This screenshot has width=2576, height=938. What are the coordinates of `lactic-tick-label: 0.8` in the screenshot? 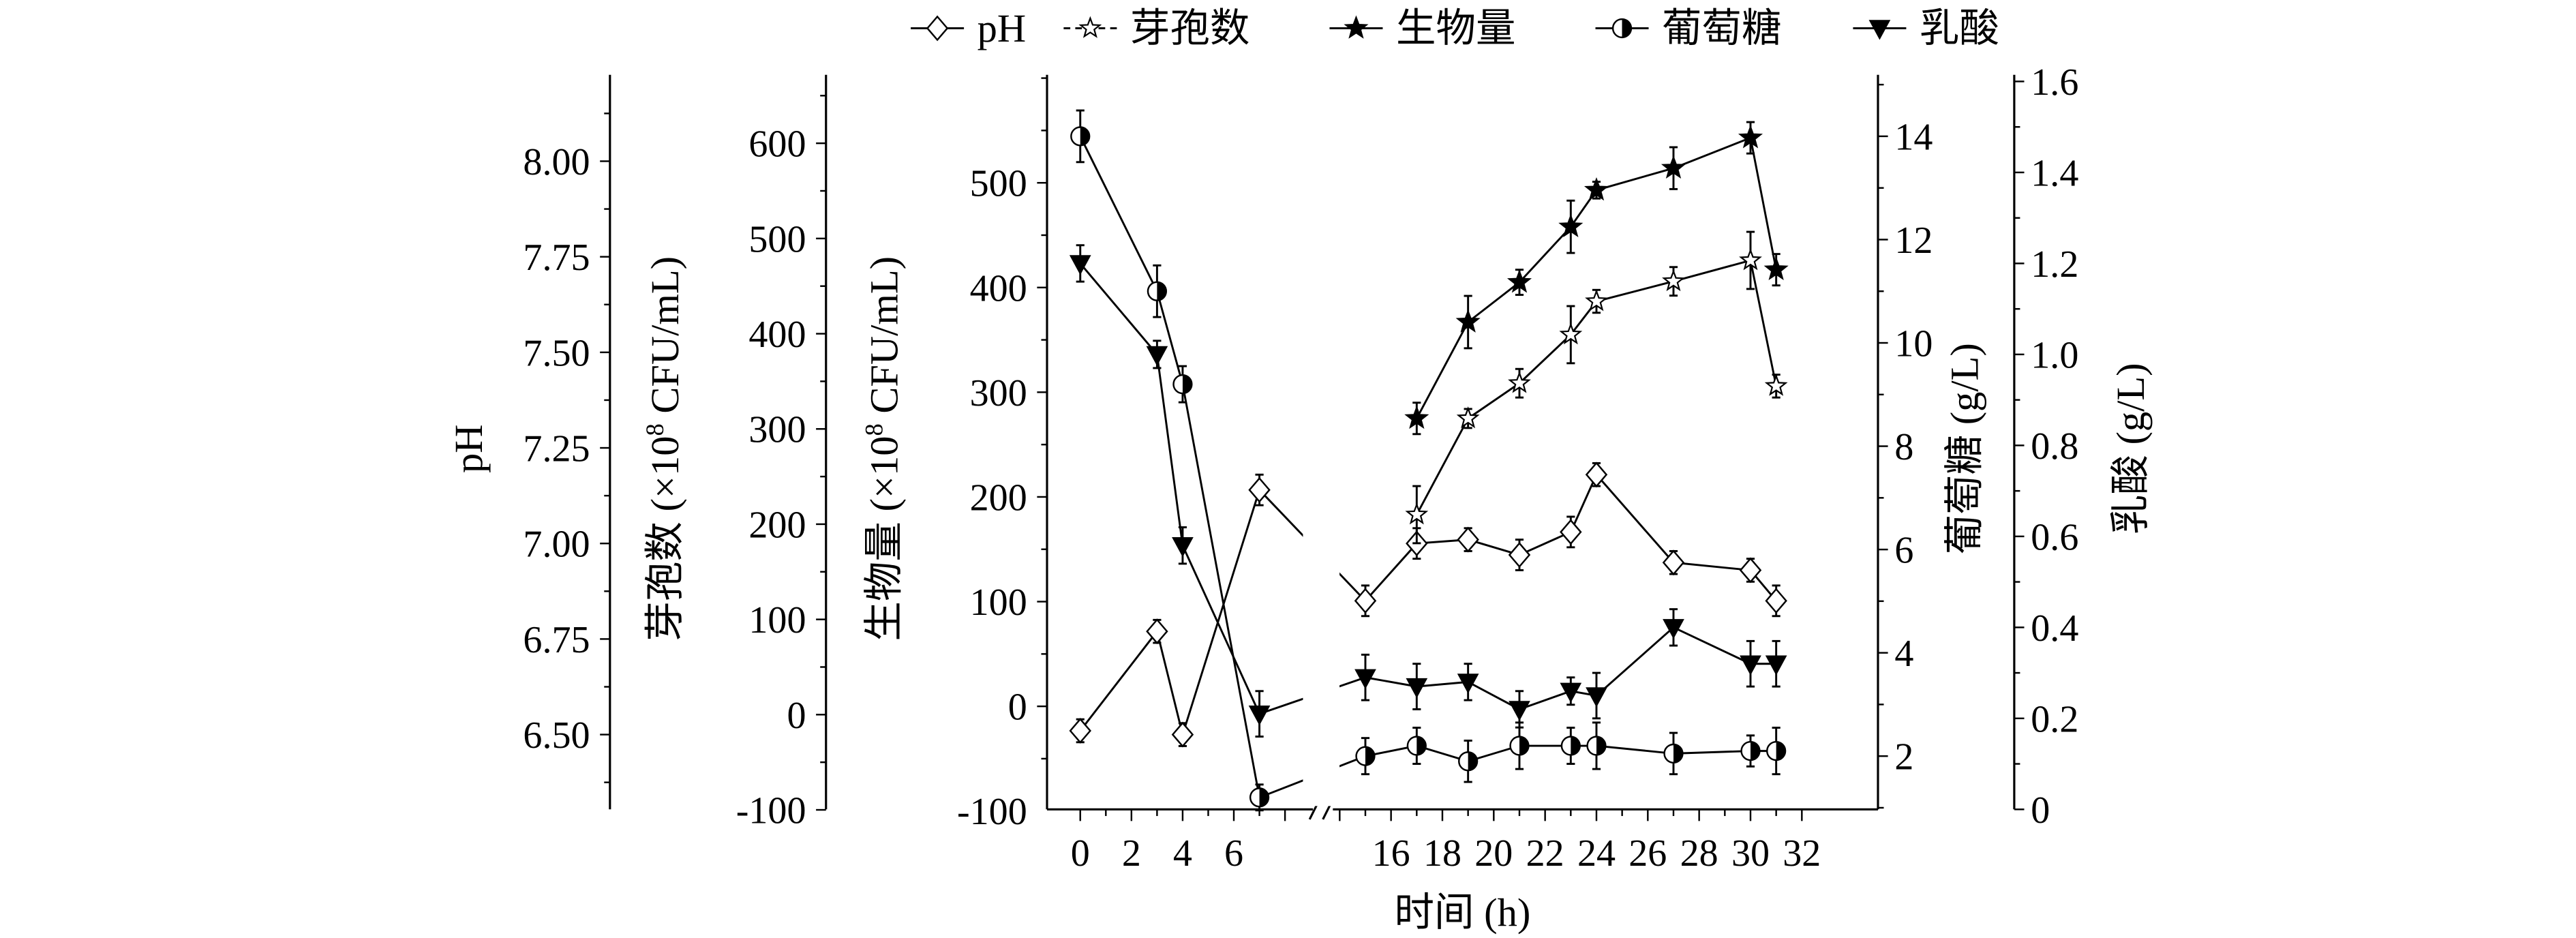 It's located at (2054, 447).